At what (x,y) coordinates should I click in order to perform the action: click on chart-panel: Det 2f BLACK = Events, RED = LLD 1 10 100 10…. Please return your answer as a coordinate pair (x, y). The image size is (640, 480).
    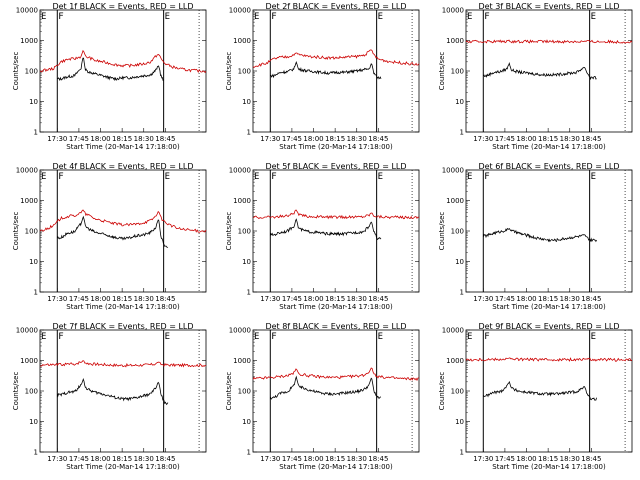
    Looking at the image, I should click on (322, 76).